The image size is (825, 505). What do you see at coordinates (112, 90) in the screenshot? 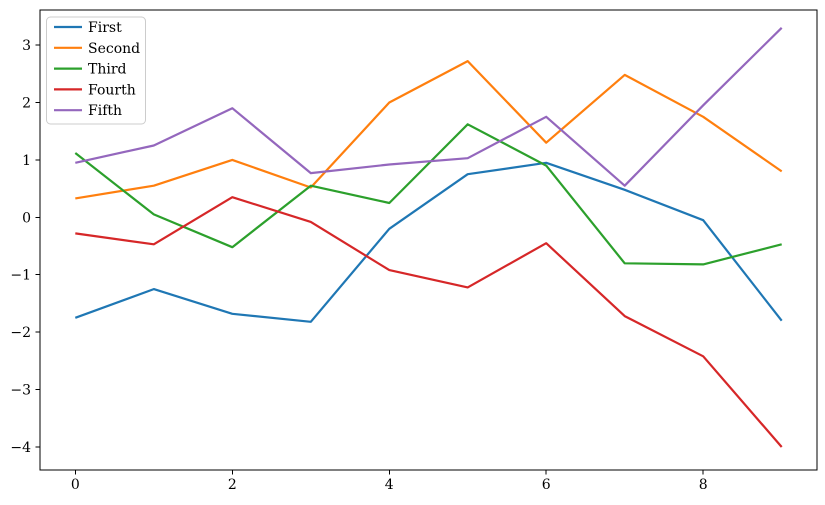
I see `legend-label-fourth: Fourth` at bounding box center [112, 90].